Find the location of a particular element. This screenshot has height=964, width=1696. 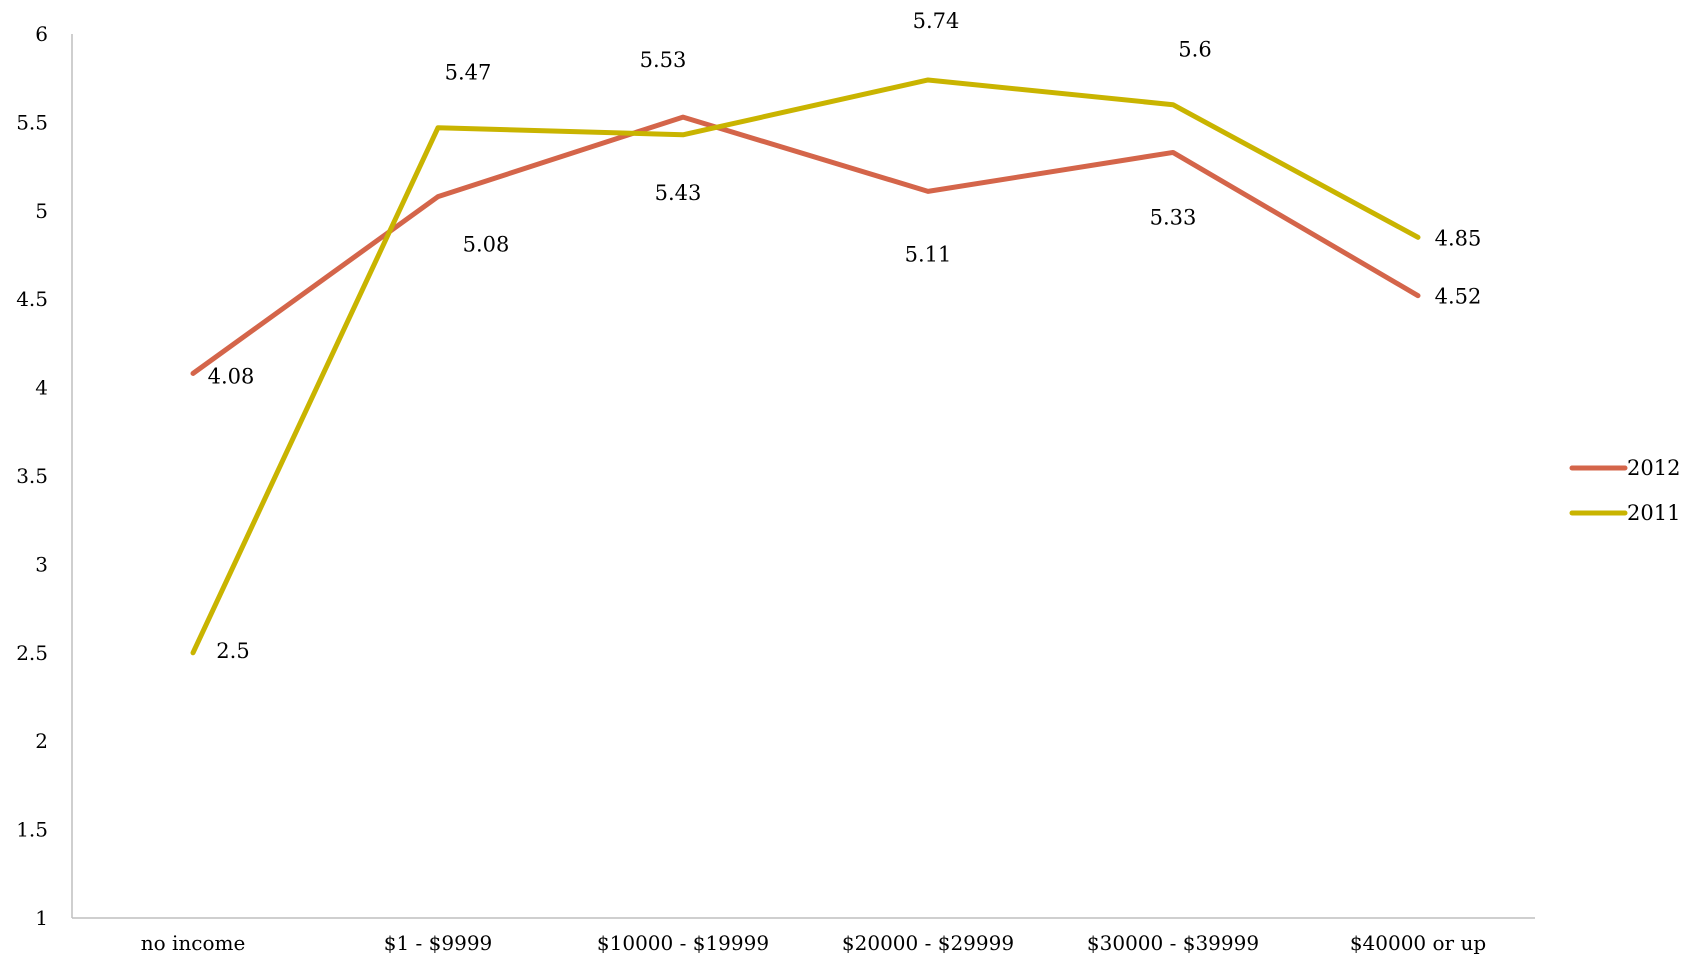

legend: 2012 2011 is located at coordinates (1624, 490).